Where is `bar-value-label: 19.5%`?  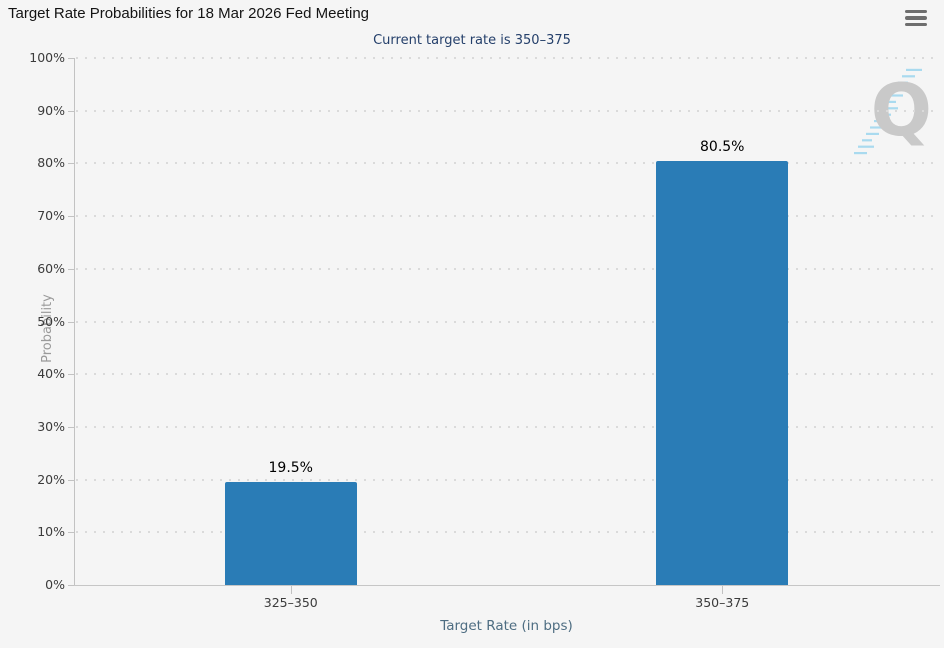 bar-value-label: 19.5% is located at coordinates (290, 468).